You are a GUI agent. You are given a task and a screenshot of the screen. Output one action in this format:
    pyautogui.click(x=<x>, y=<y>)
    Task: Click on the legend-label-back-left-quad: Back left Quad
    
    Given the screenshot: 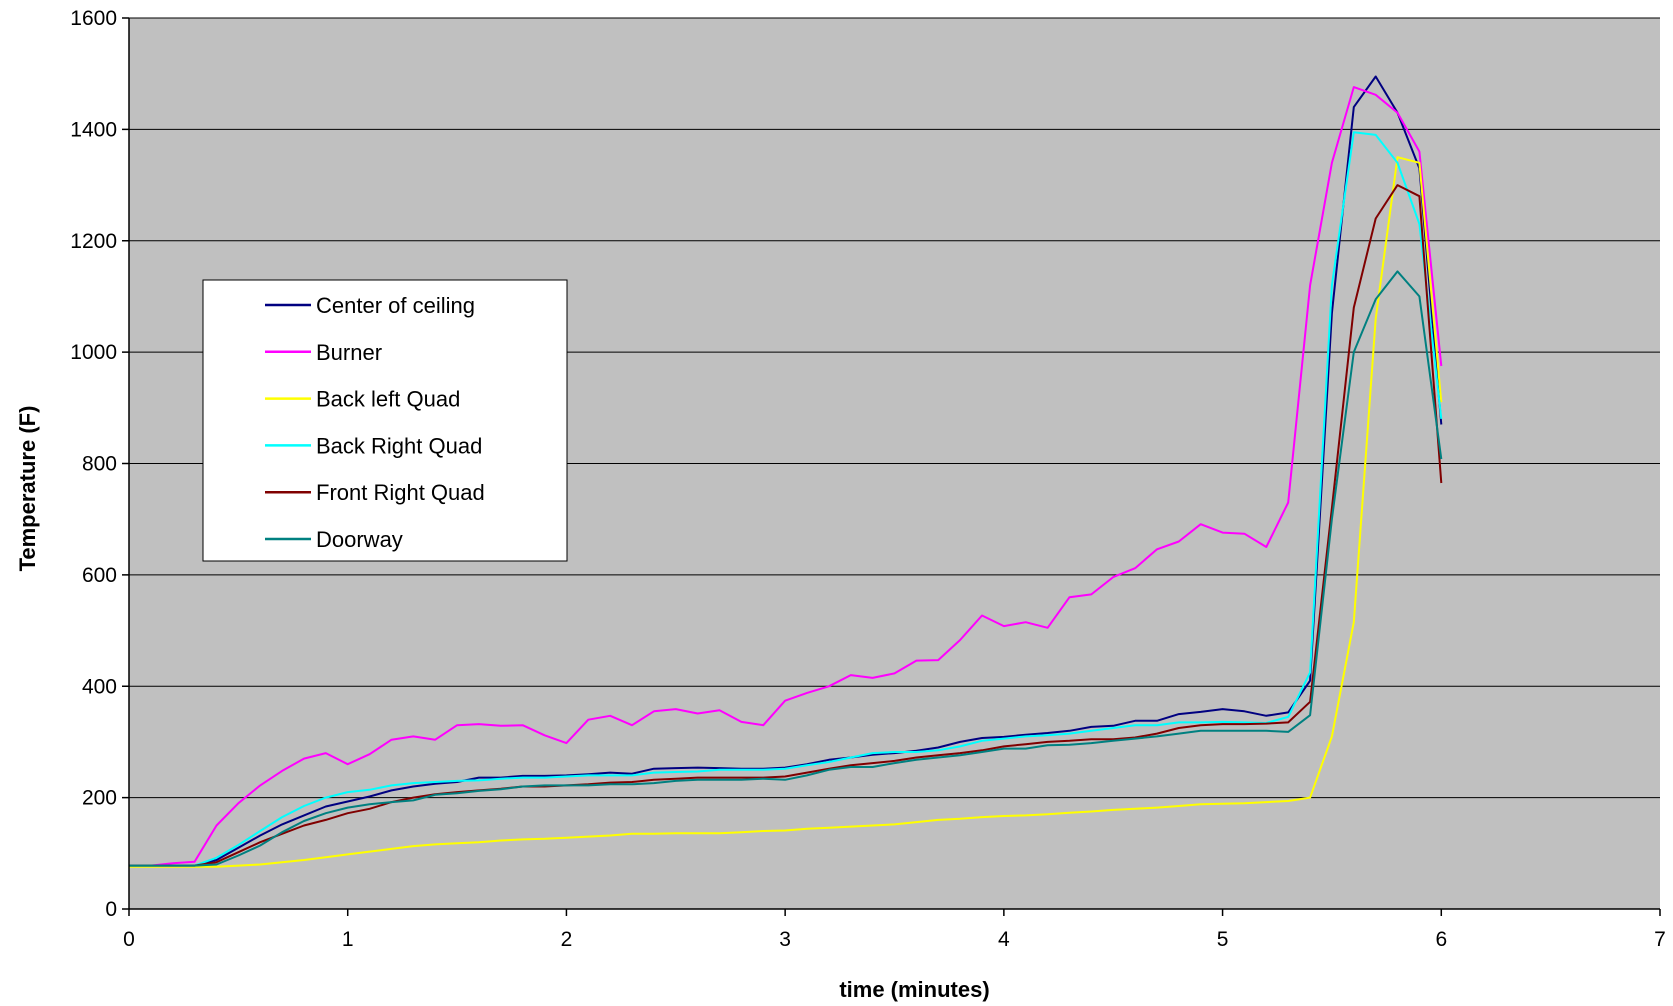 What is the action you would take?
    pyautogui.click(x=388, y=399)
    